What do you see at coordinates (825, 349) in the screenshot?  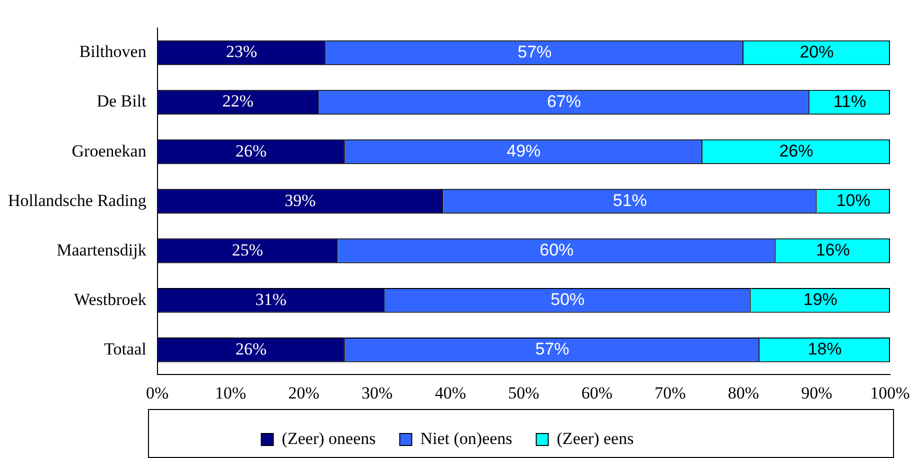 I see `data-label: 18%` at bounding box center [825, 349].